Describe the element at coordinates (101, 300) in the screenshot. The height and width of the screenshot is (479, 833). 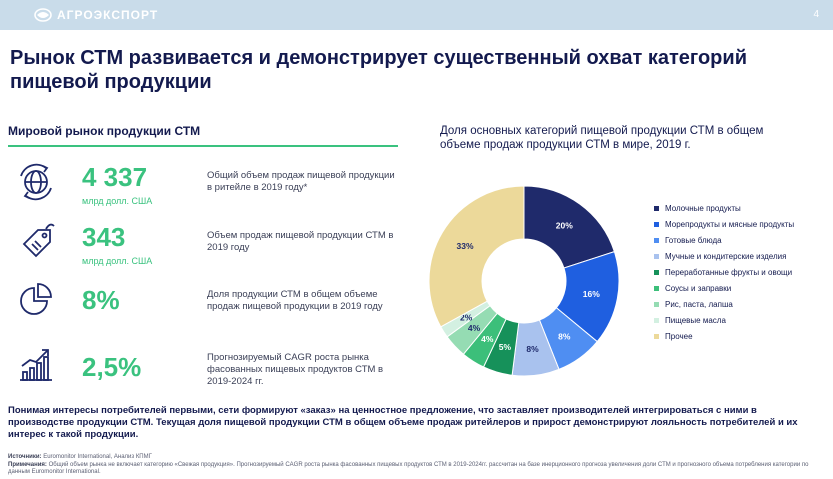
I see `stat-value-stm-share: 8%` at that location.